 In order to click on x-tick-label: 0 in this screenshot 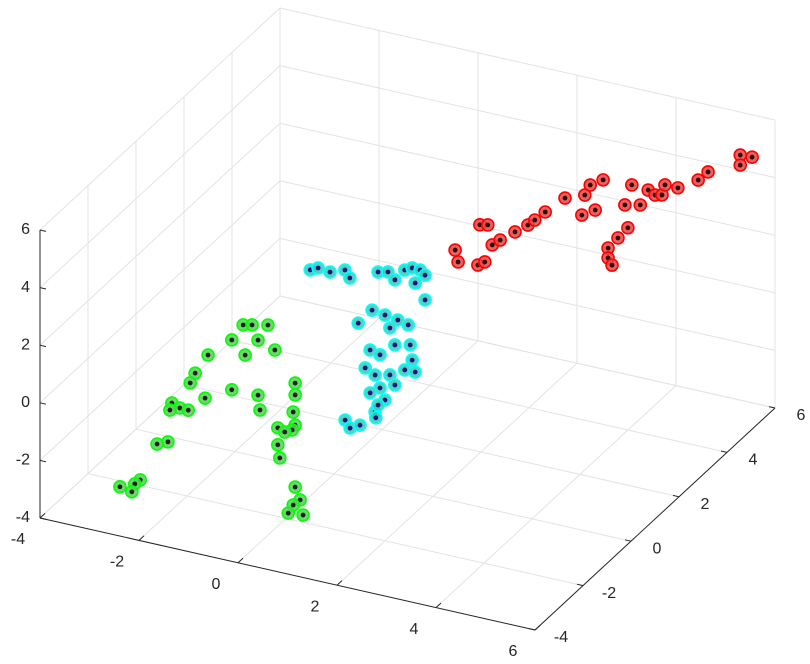, I will do `click(216, 584)`.